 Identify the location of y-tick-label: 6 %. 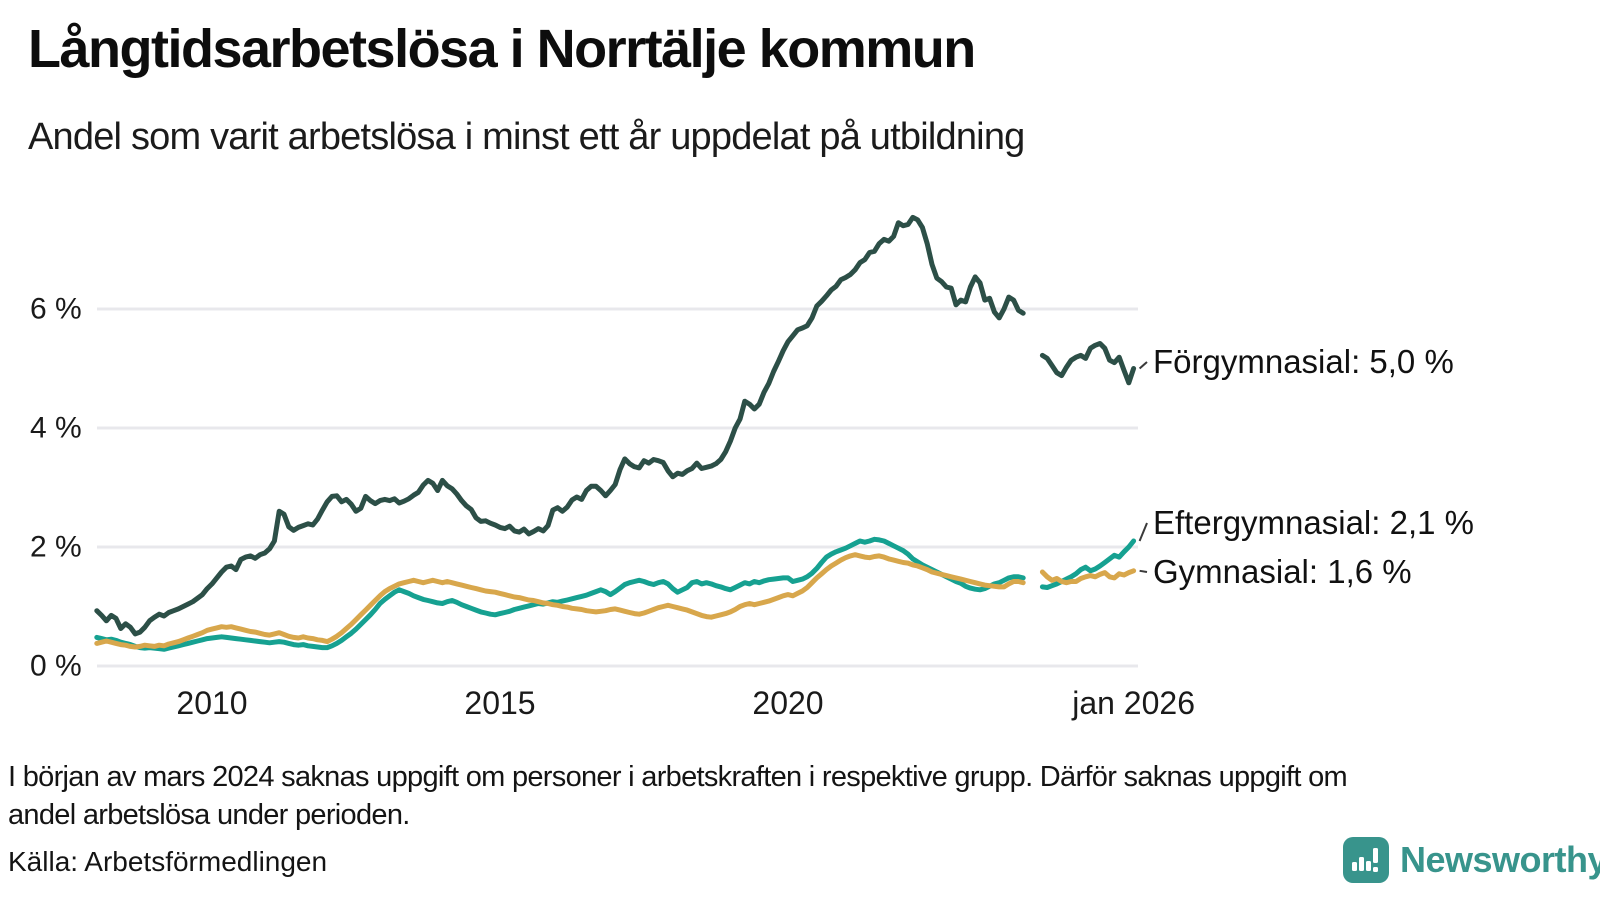
(56, 309).